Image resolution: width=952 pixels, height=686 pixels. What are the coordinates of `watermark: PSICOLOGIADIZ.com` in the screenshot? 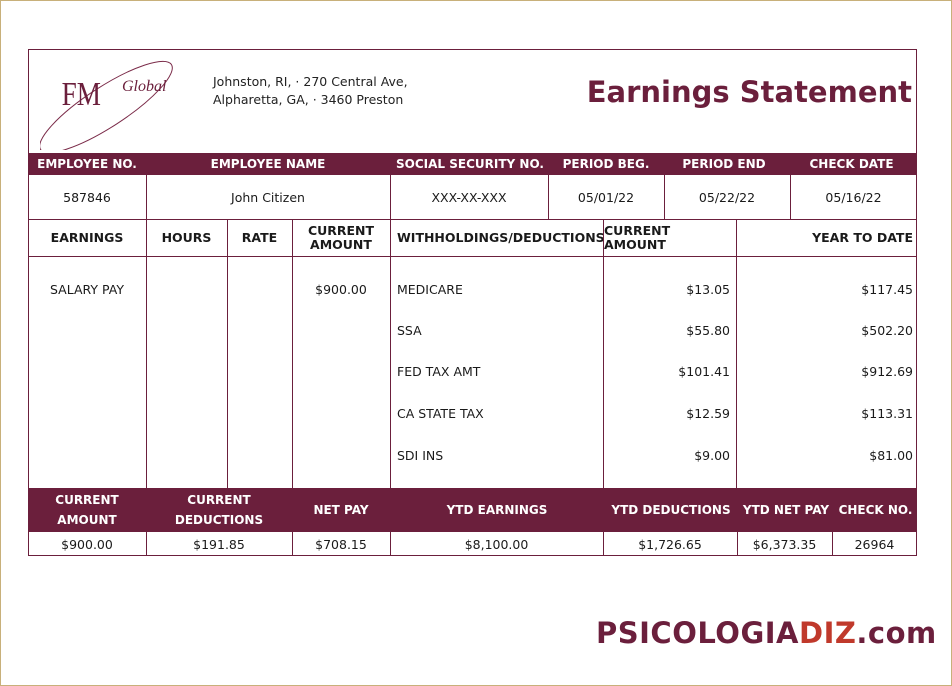 It's located at (766, 633).